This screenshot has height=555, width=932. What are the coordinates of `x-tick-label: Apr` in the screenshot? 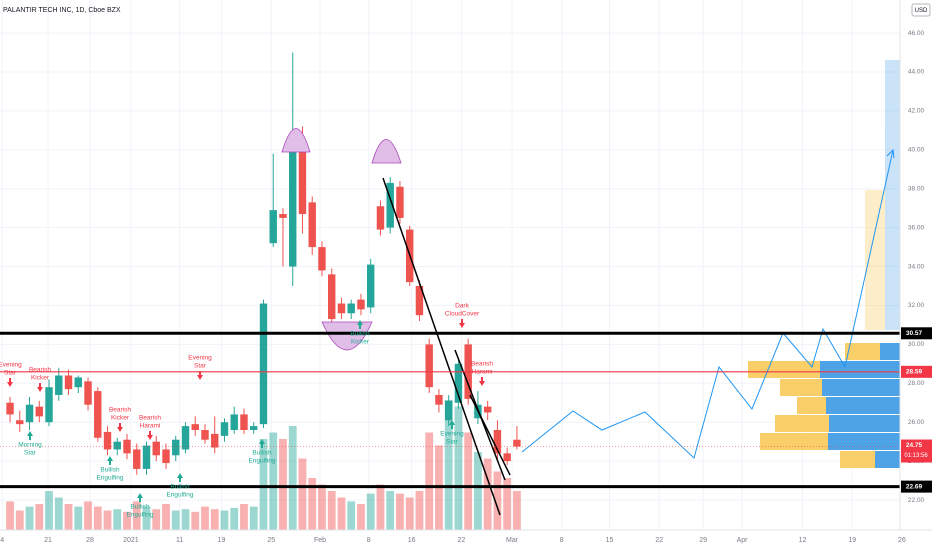 It's located at (743, 540).